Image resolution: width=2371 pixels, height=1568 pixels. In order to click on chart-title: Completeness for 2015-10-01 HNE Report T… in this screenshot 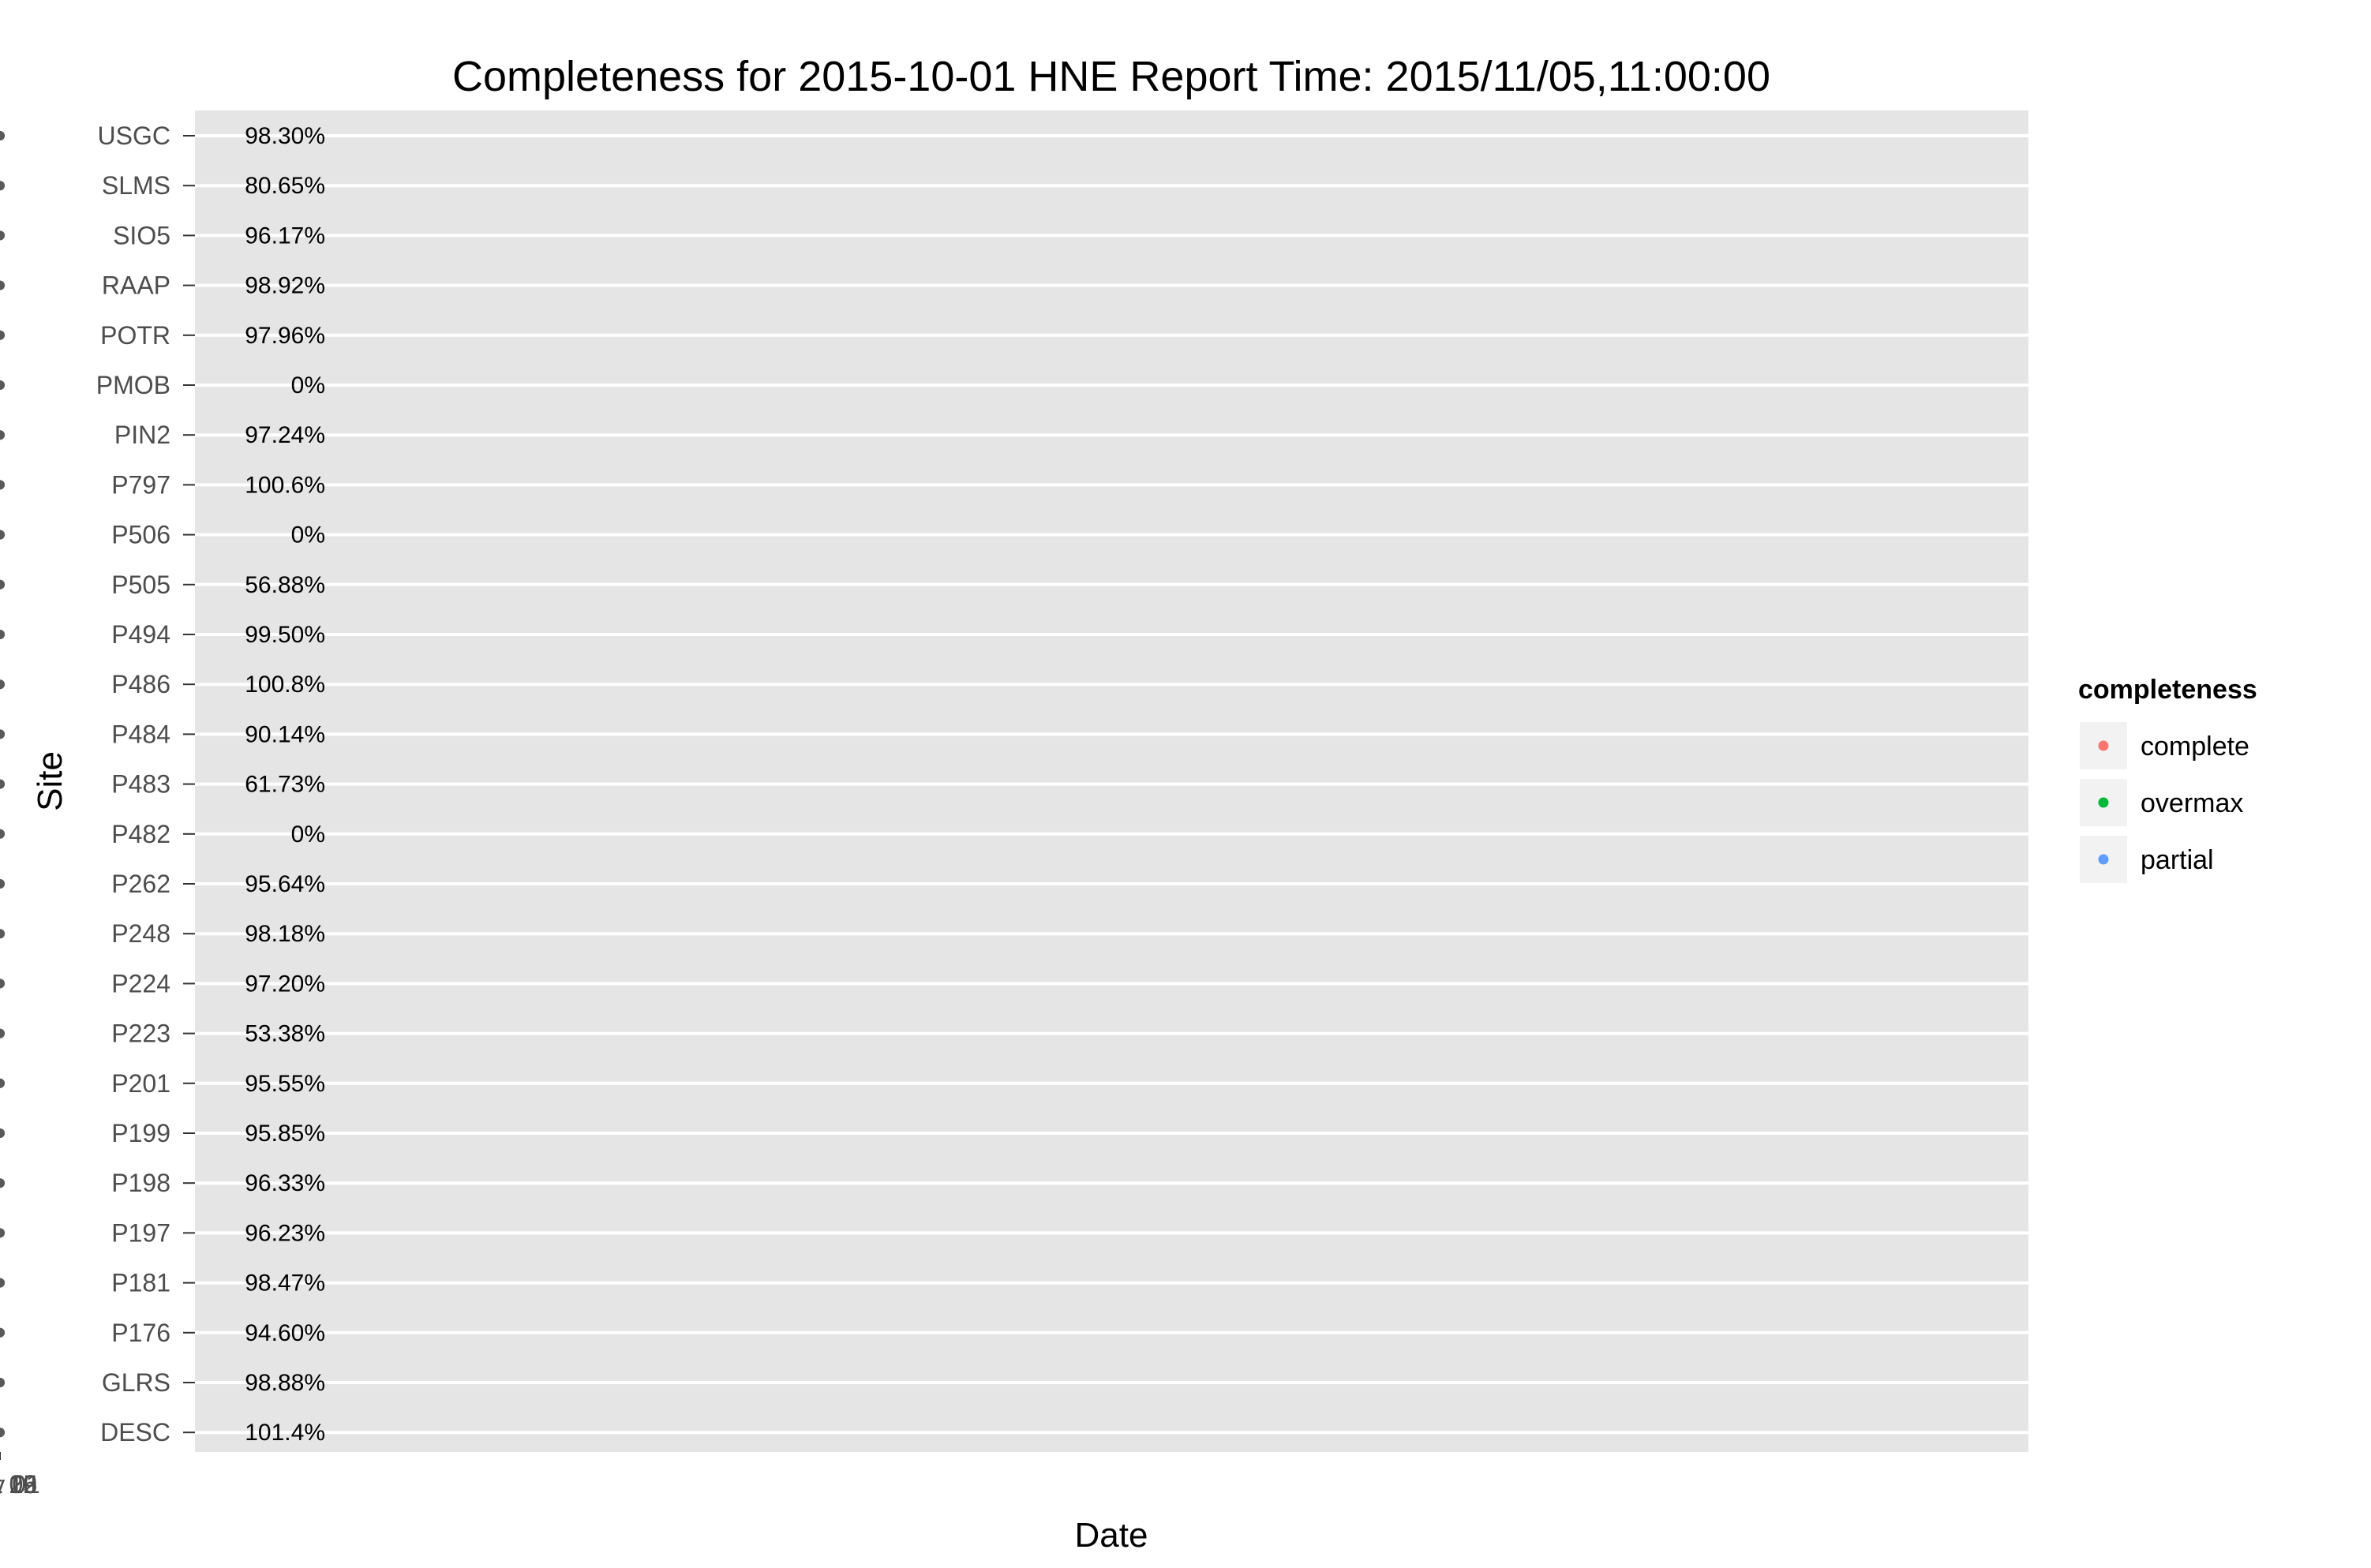, I will do `click(1111, 77)`.